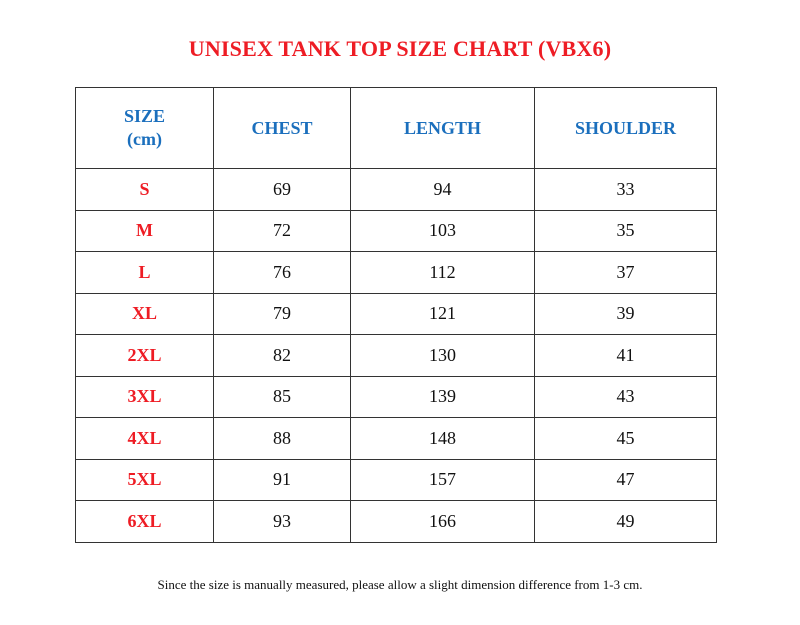 The image size is (800, 625). Describe the element at coordinates (625, 521) in the screenshot. I see `cell-shoulder: 49` at that location.